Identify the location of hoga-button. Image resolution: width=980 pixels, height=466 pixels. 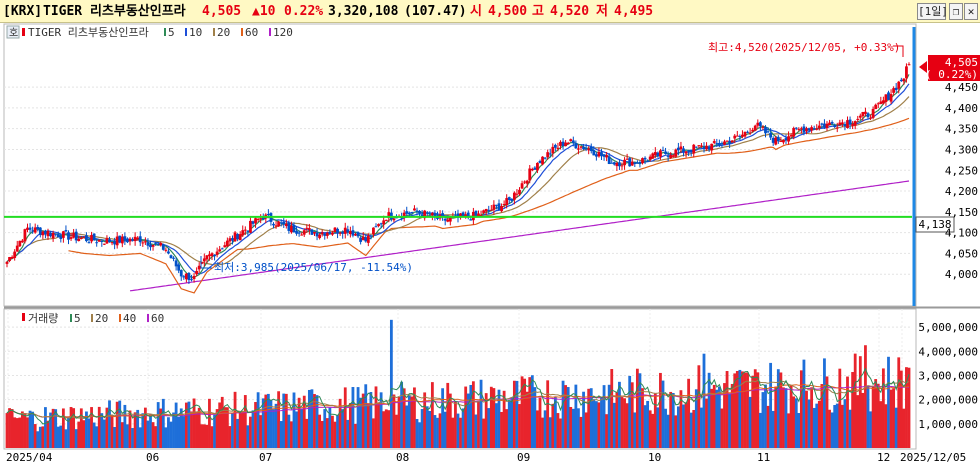
(13, 32).